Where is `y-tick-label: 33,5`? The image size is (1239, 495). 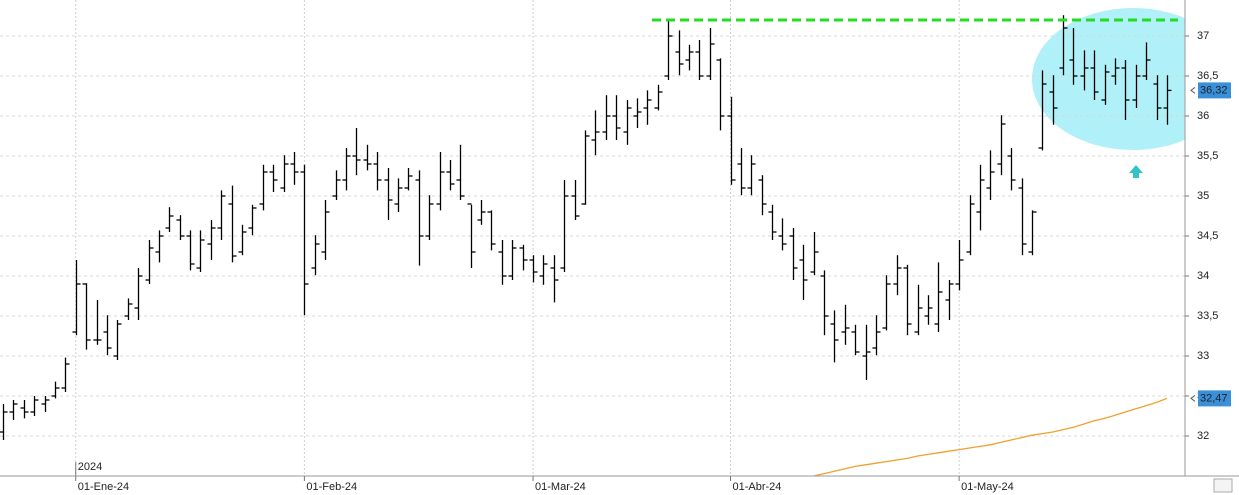 y-tick-label: 33,5 is located at coordinates (1207, 316).